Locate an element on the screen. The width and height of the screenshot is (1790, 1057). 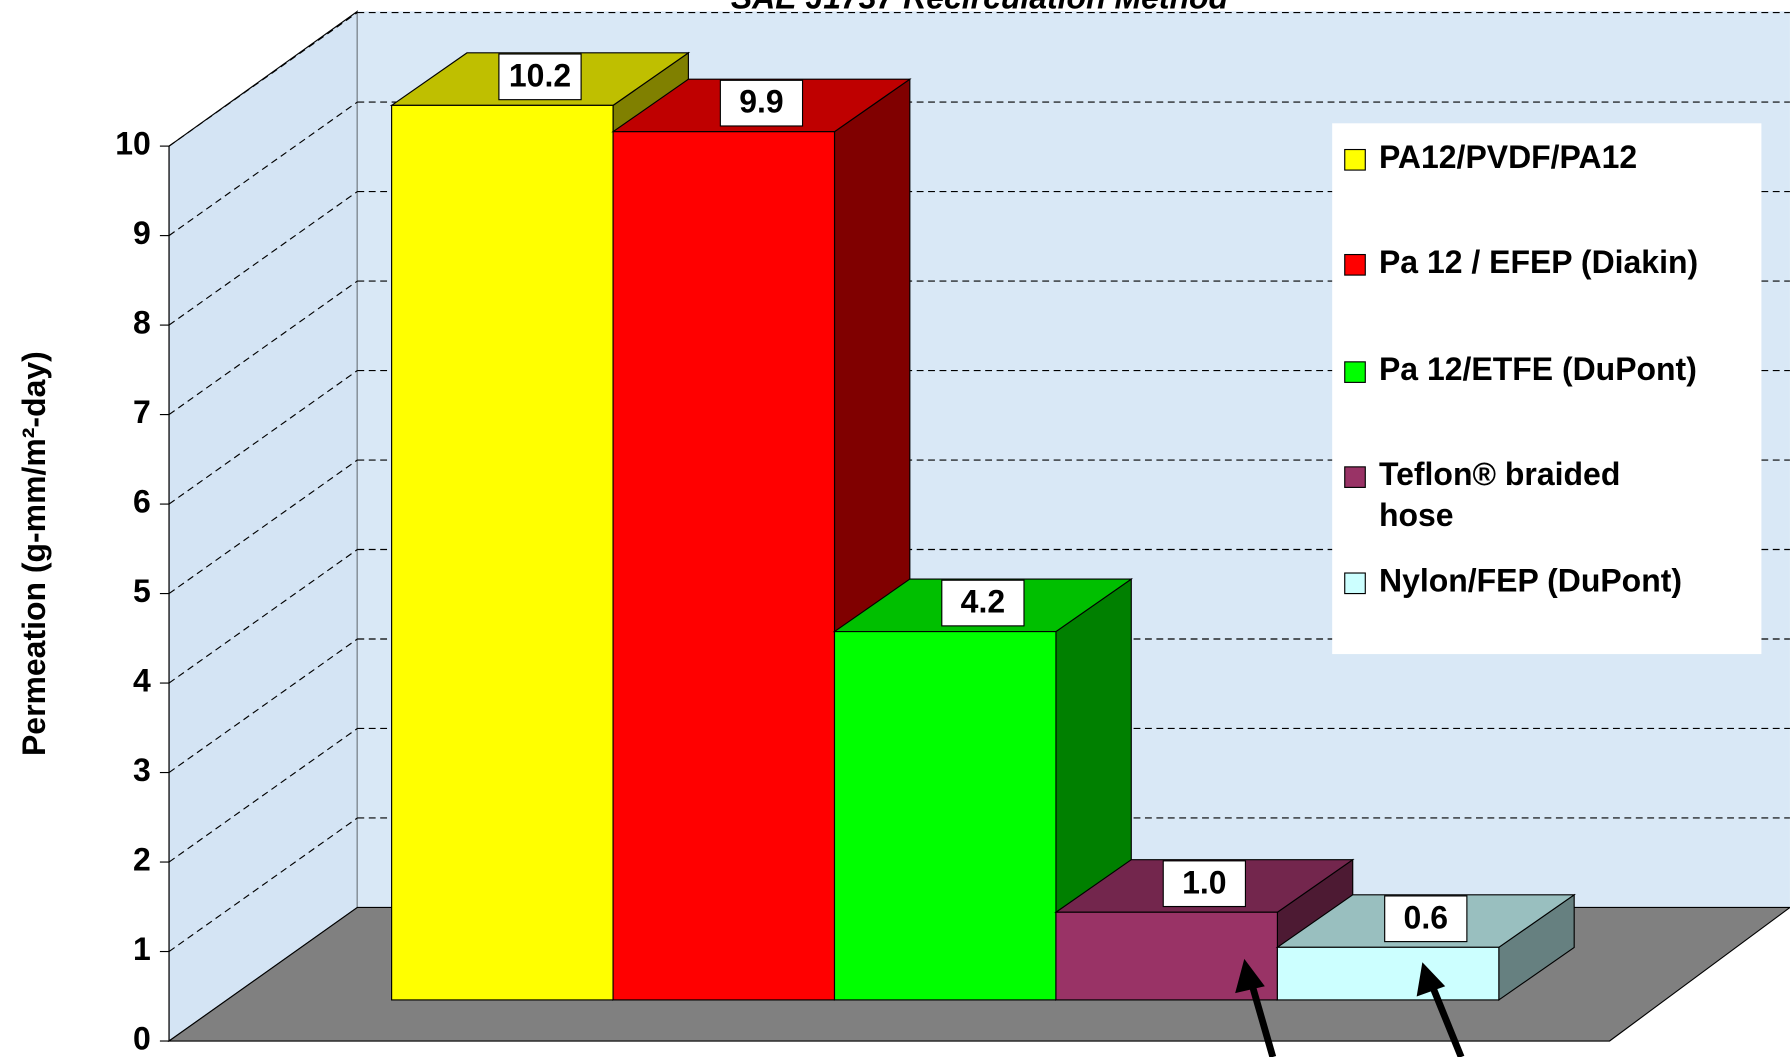
y-axis-label: Permeation (g-mm/m²-day) is located at coordinates (34, 553).